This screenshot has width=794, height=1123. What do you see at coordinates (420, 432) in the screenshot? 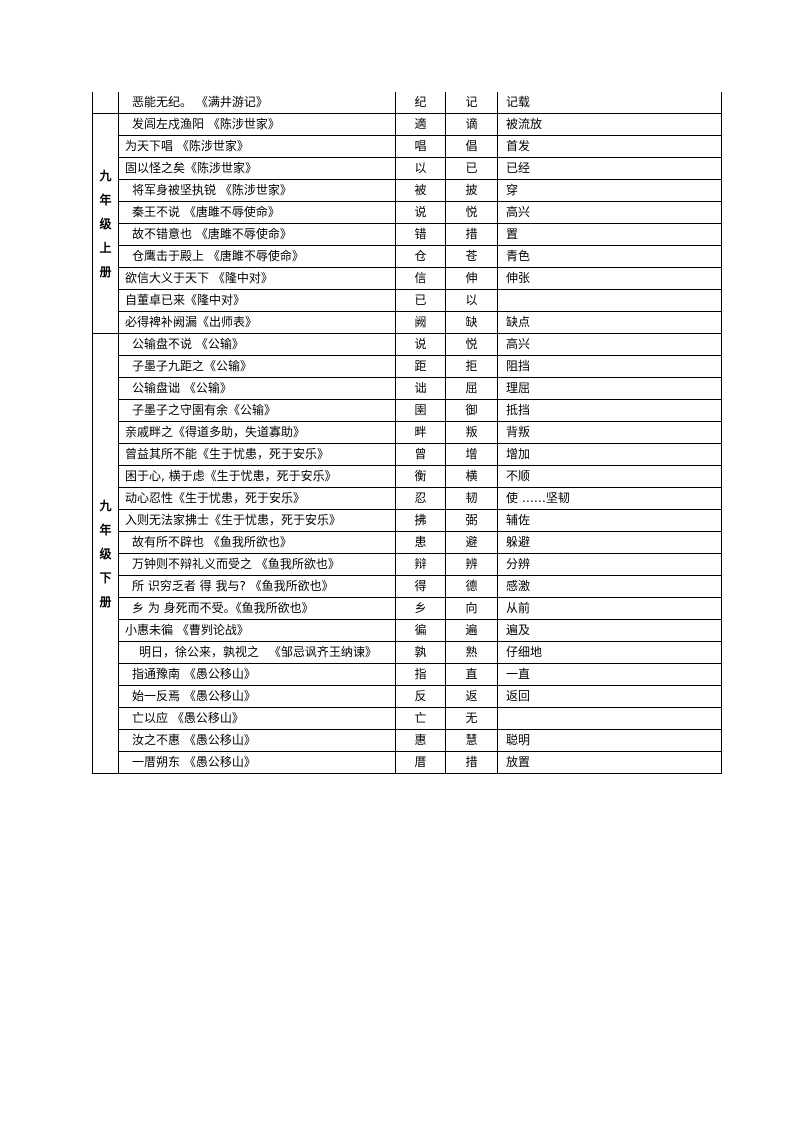
I see `original-char-cell: 畔` at bounding box center [420, 432].